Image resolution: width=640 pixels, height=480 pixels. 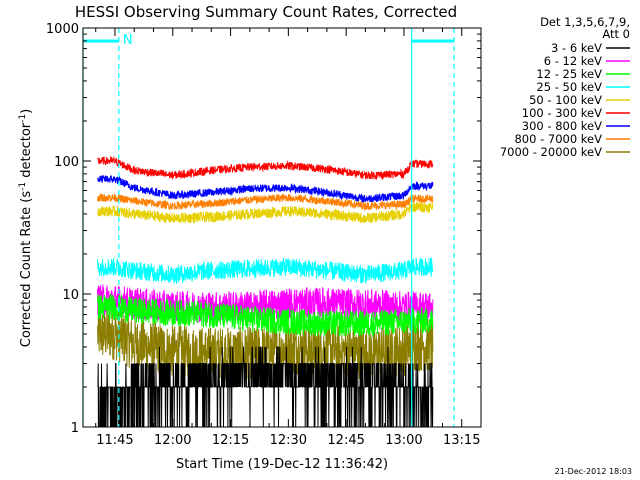 I want to click on x-tick-label-6: 13:15, so click(x=461, y=440).